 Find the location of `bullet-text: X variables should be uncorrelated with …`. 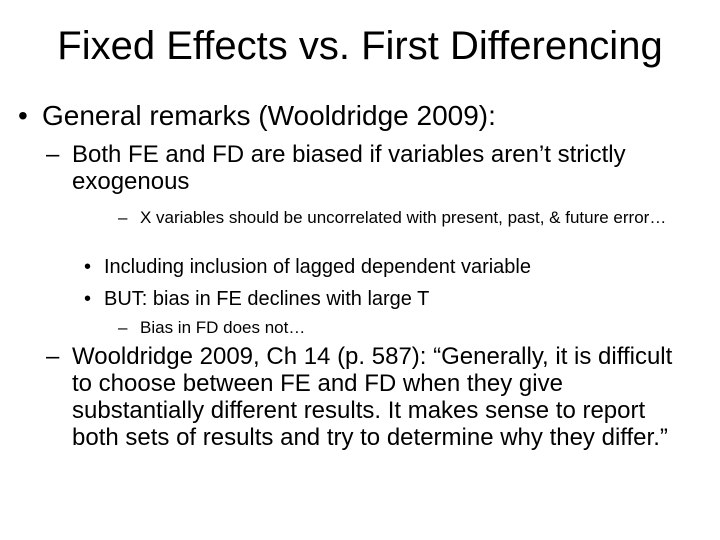

bullet-text: X variables should be uncorrelated with … is located at coordinates (403, 217).